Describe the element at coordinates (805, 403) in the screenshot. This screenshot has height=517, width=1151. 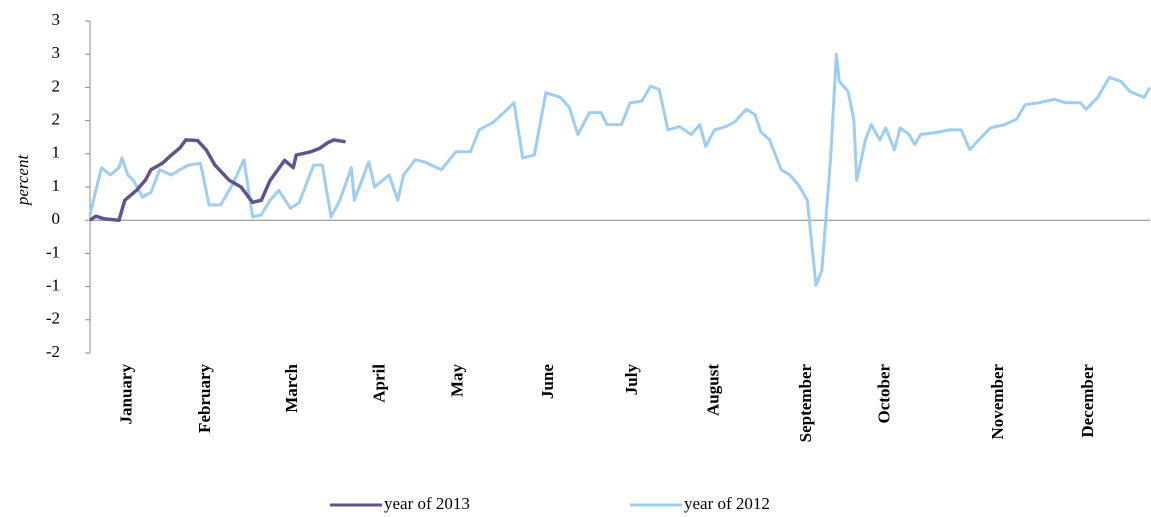
I see `x-tick-label: September` at that location.